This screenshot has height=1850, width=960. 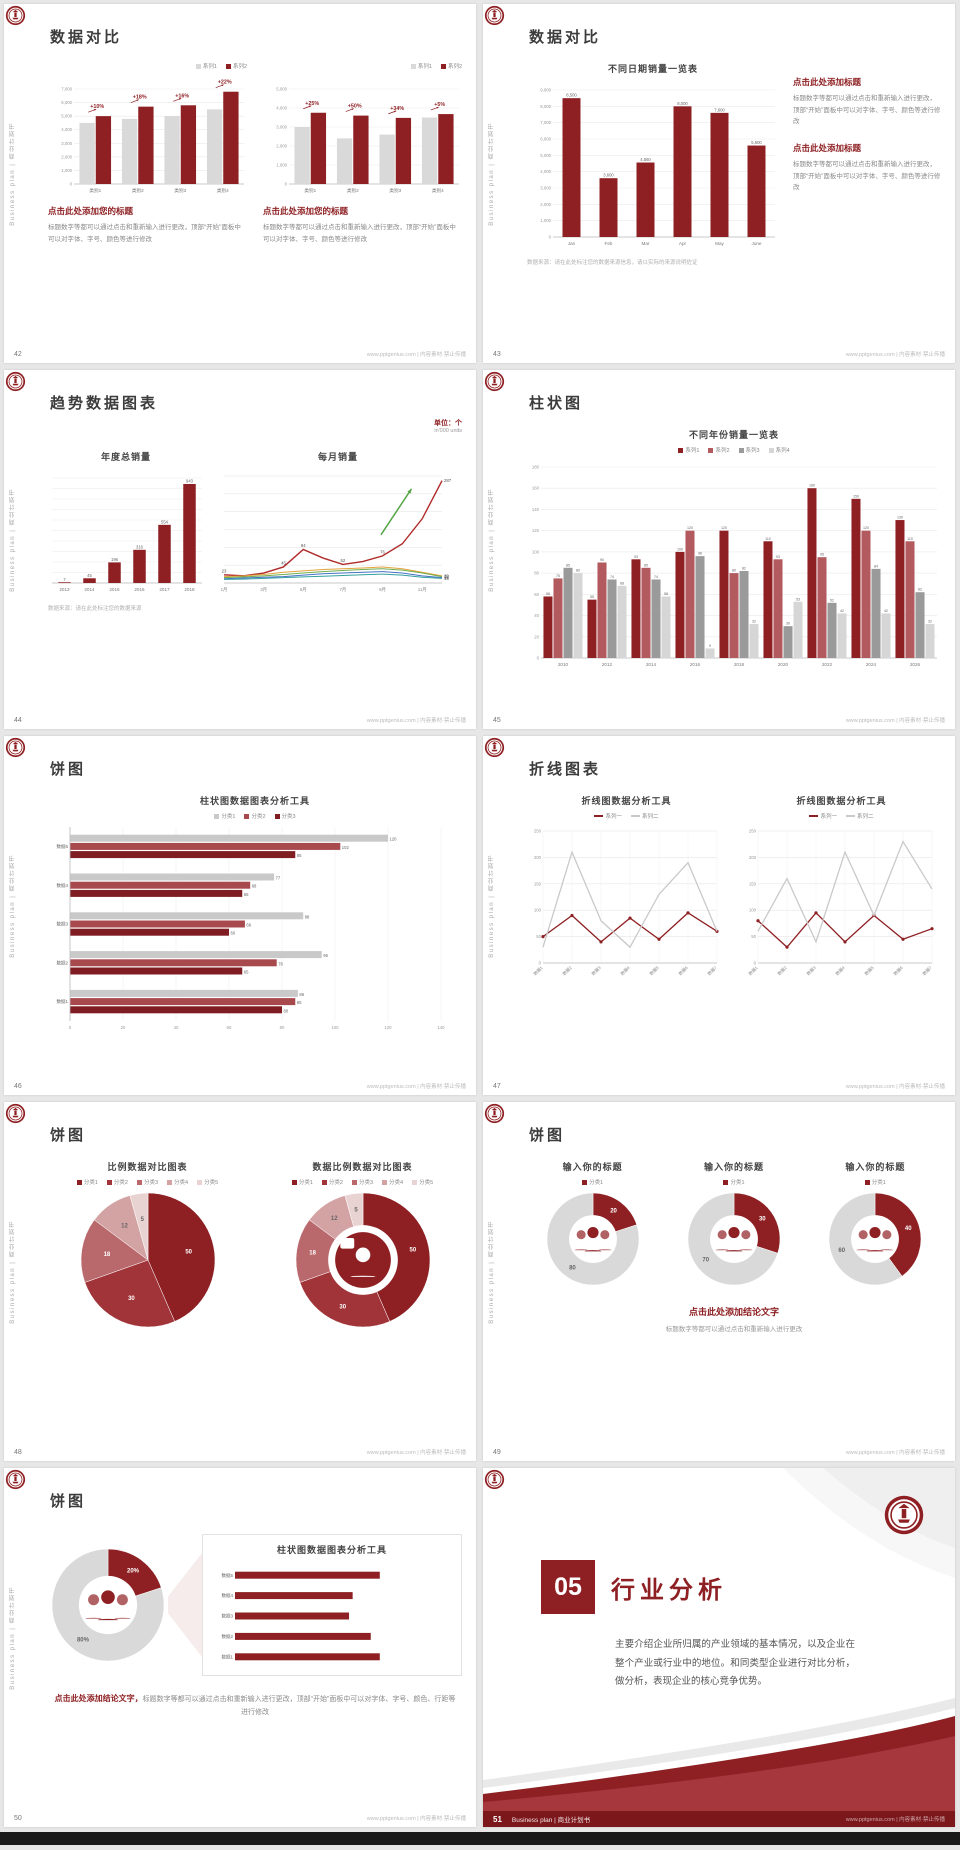 What do you see at coordinates (343, 560) in the screenshot?
I see `svg-text: 52` at bounding box center [343, 560].